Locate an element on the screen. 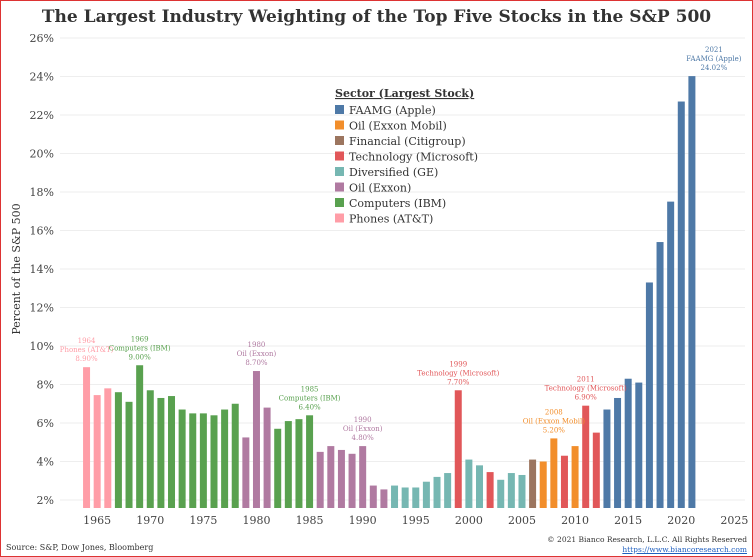  bar-1996 is located at coordinates (426, 494).